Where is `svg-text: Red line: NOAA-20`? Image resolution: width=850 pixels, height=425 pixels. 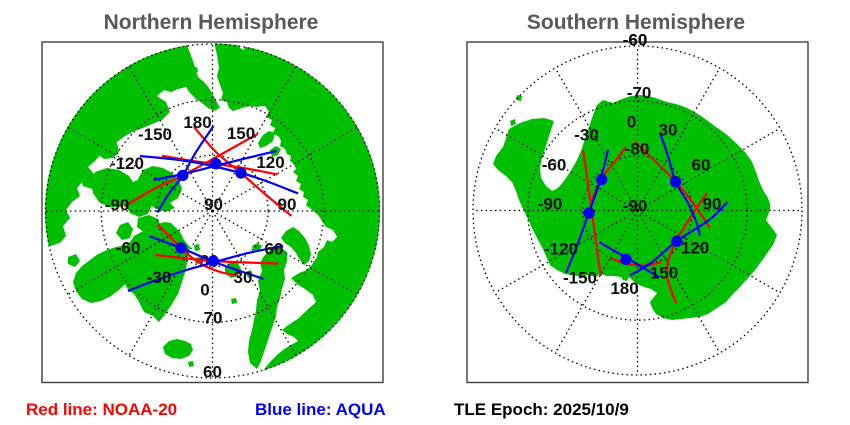
svg-text: Red line: NOAA-20 is located at coordinates (101, 409).